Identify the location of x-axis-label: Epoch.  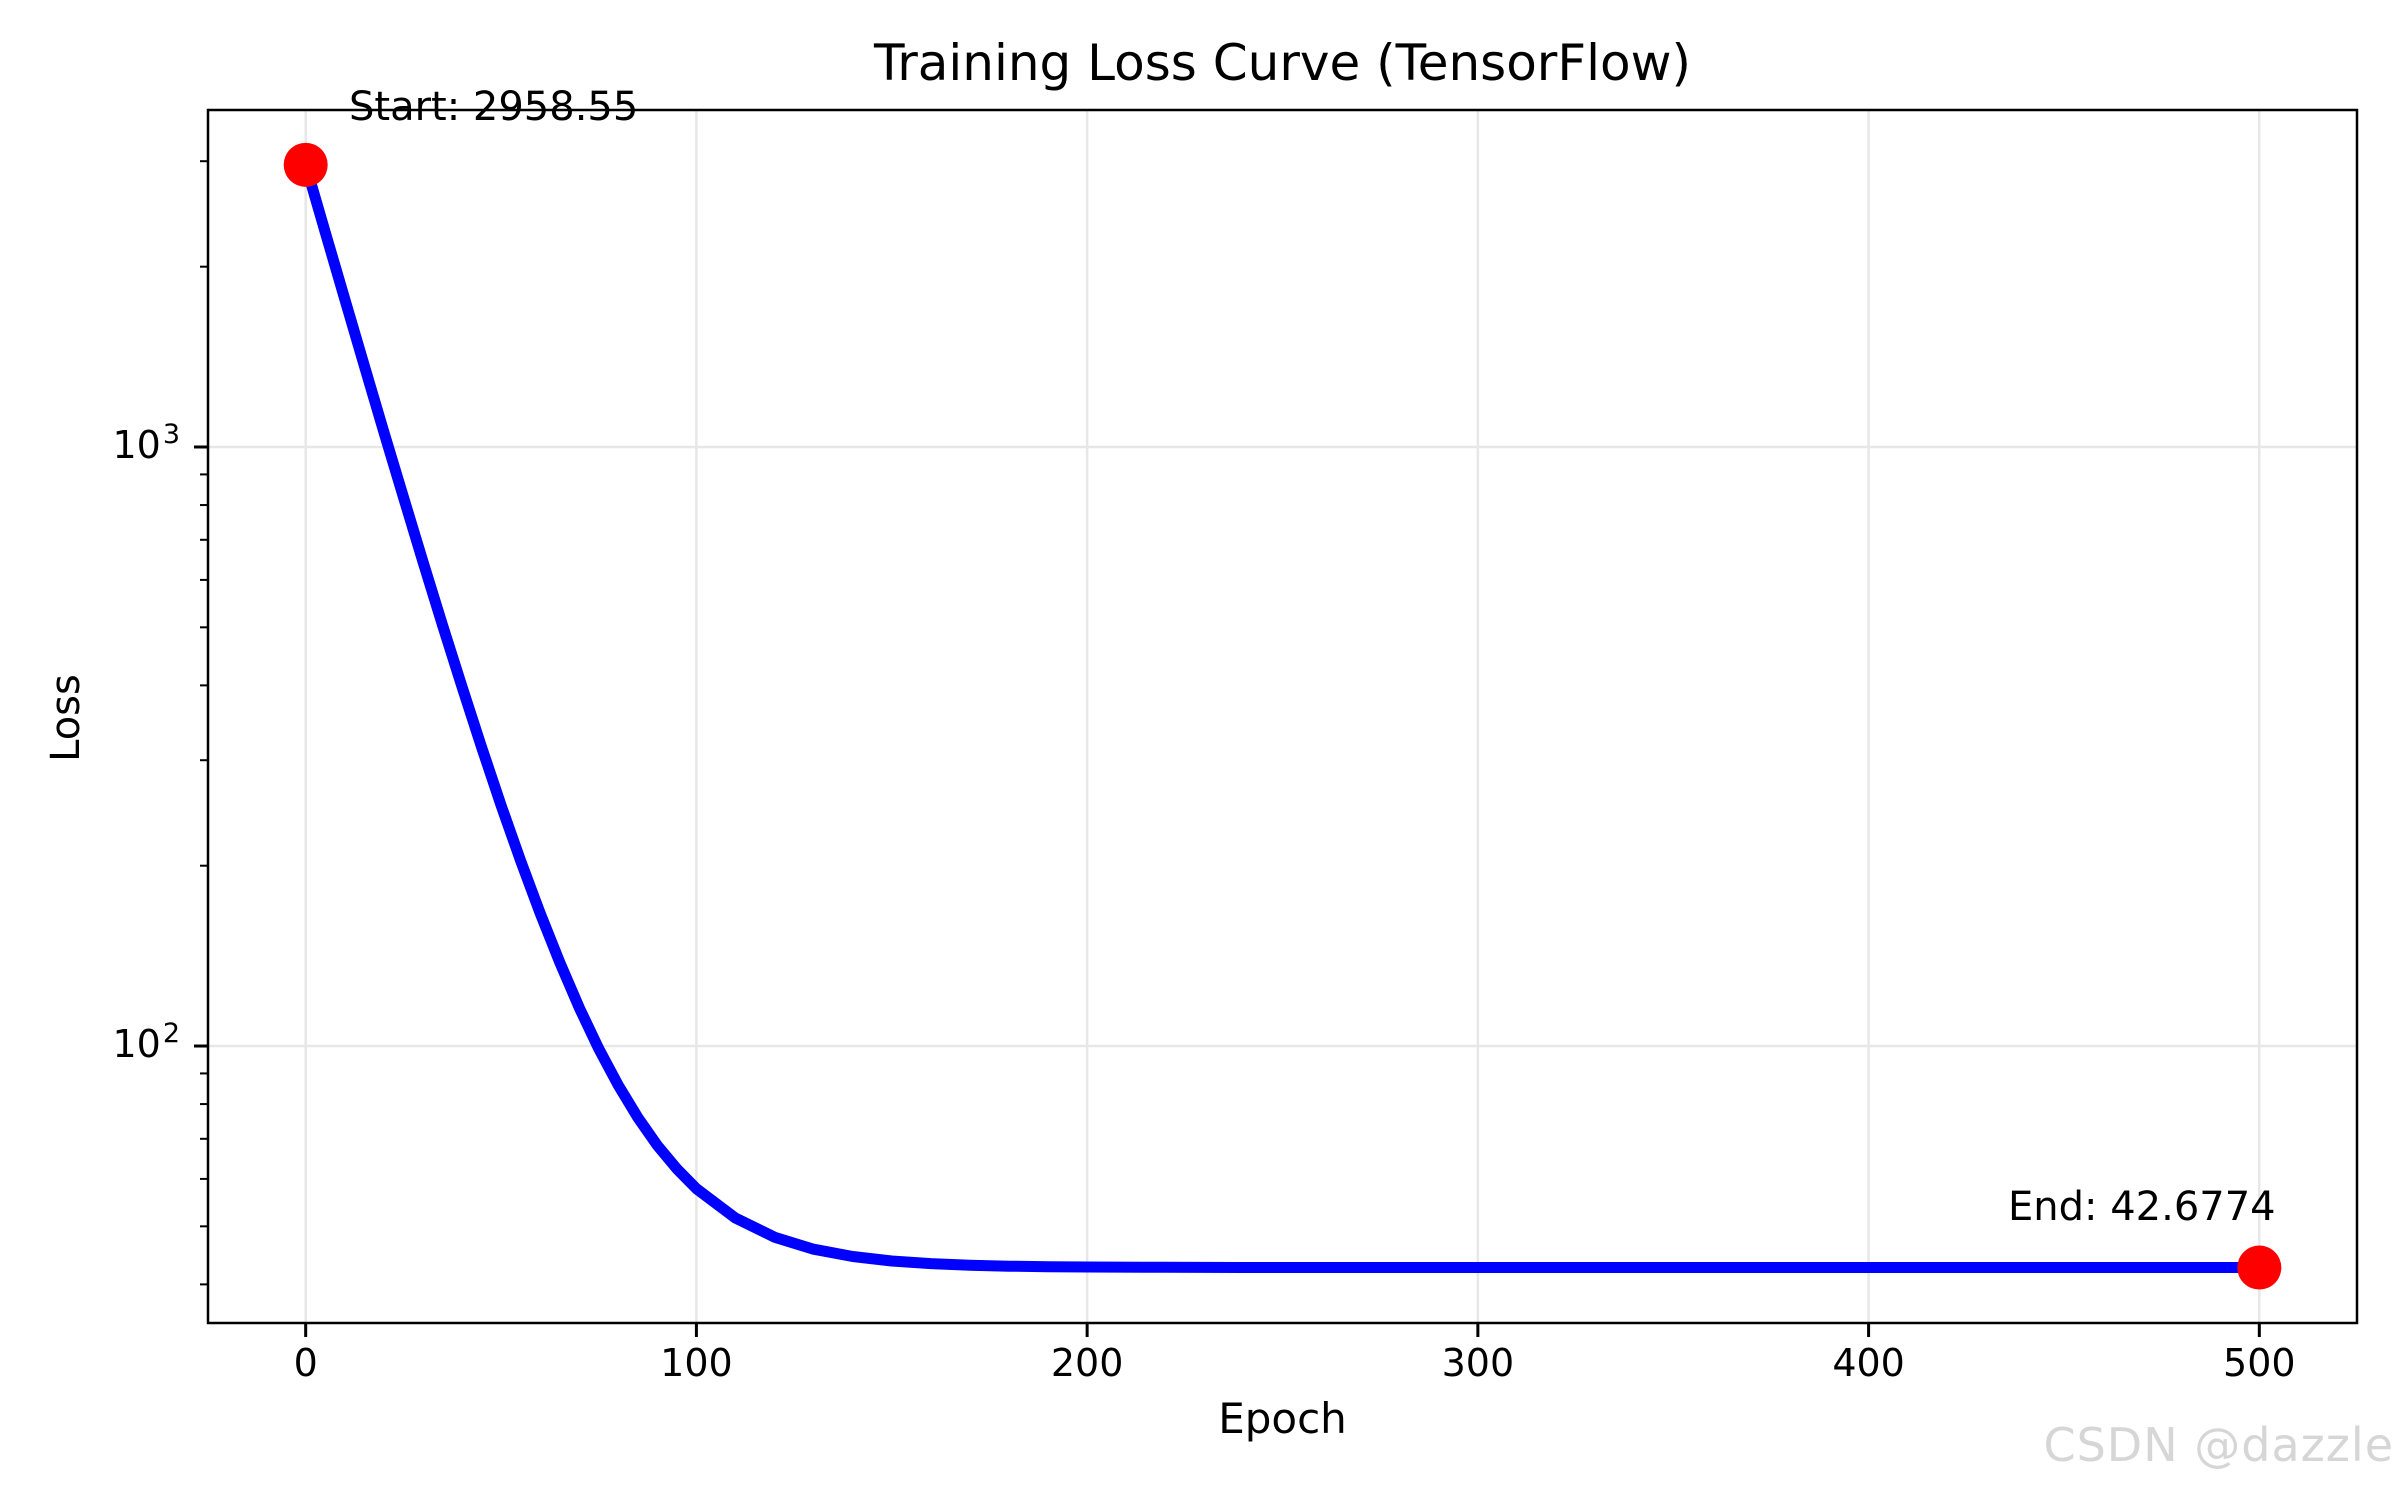
(1282, 1418).